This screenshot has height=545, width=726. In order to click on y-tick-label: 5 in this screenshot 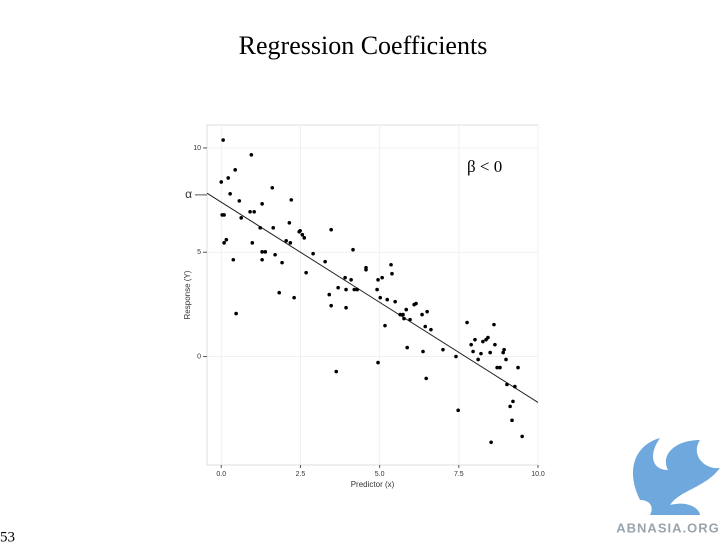, I will do `click(199, 252)`.